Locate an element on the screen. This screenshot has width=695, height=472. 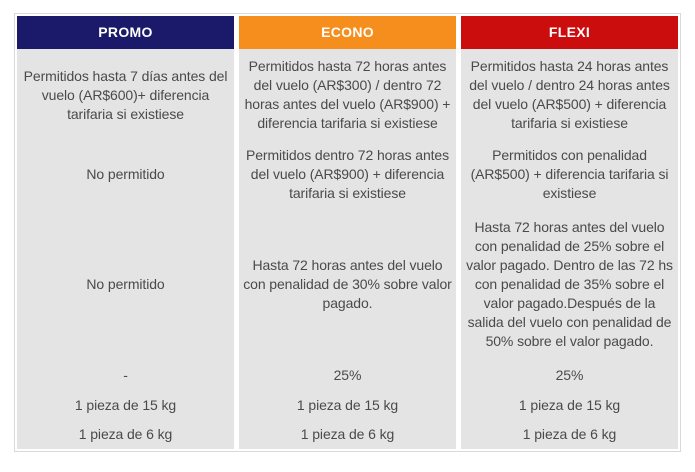
cell-promo-row5: 1 pieza de 15 kg is located at coordinates (125, 405).